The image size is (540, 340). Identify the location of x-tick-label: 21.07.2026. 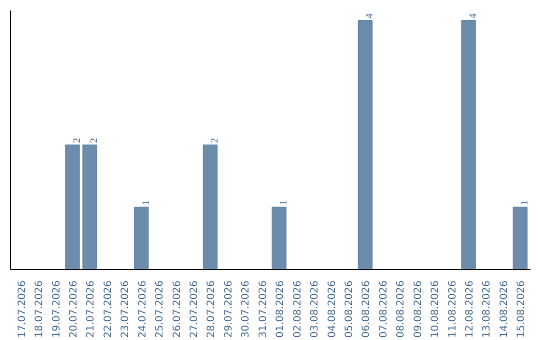
(91, 309).